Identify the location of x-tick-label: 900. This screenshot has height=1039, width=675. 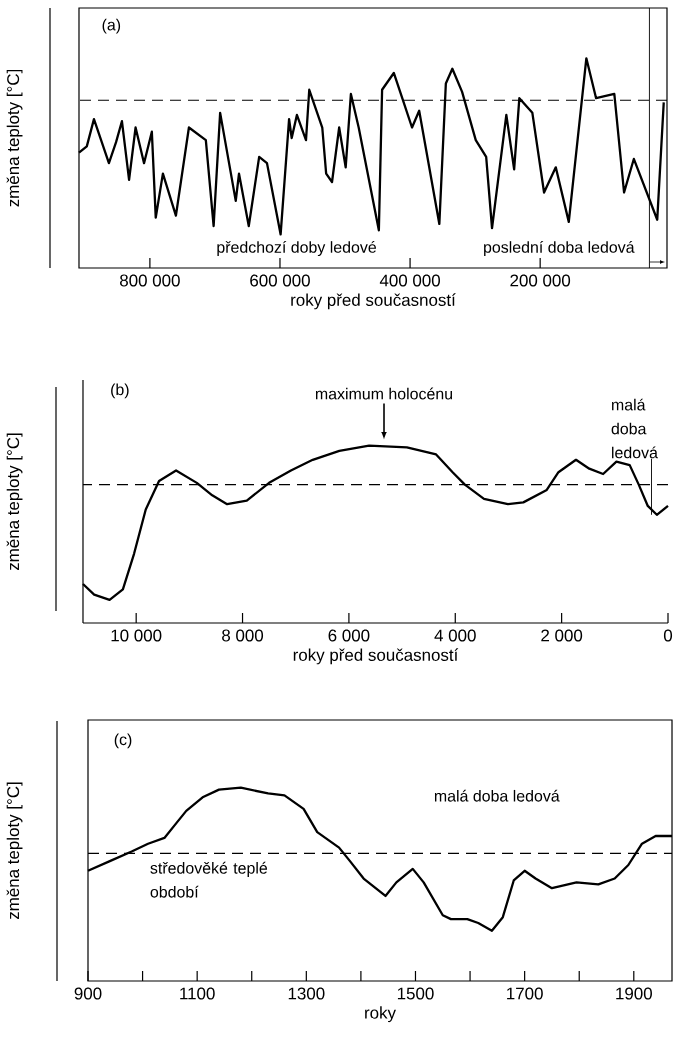
(88, 993).